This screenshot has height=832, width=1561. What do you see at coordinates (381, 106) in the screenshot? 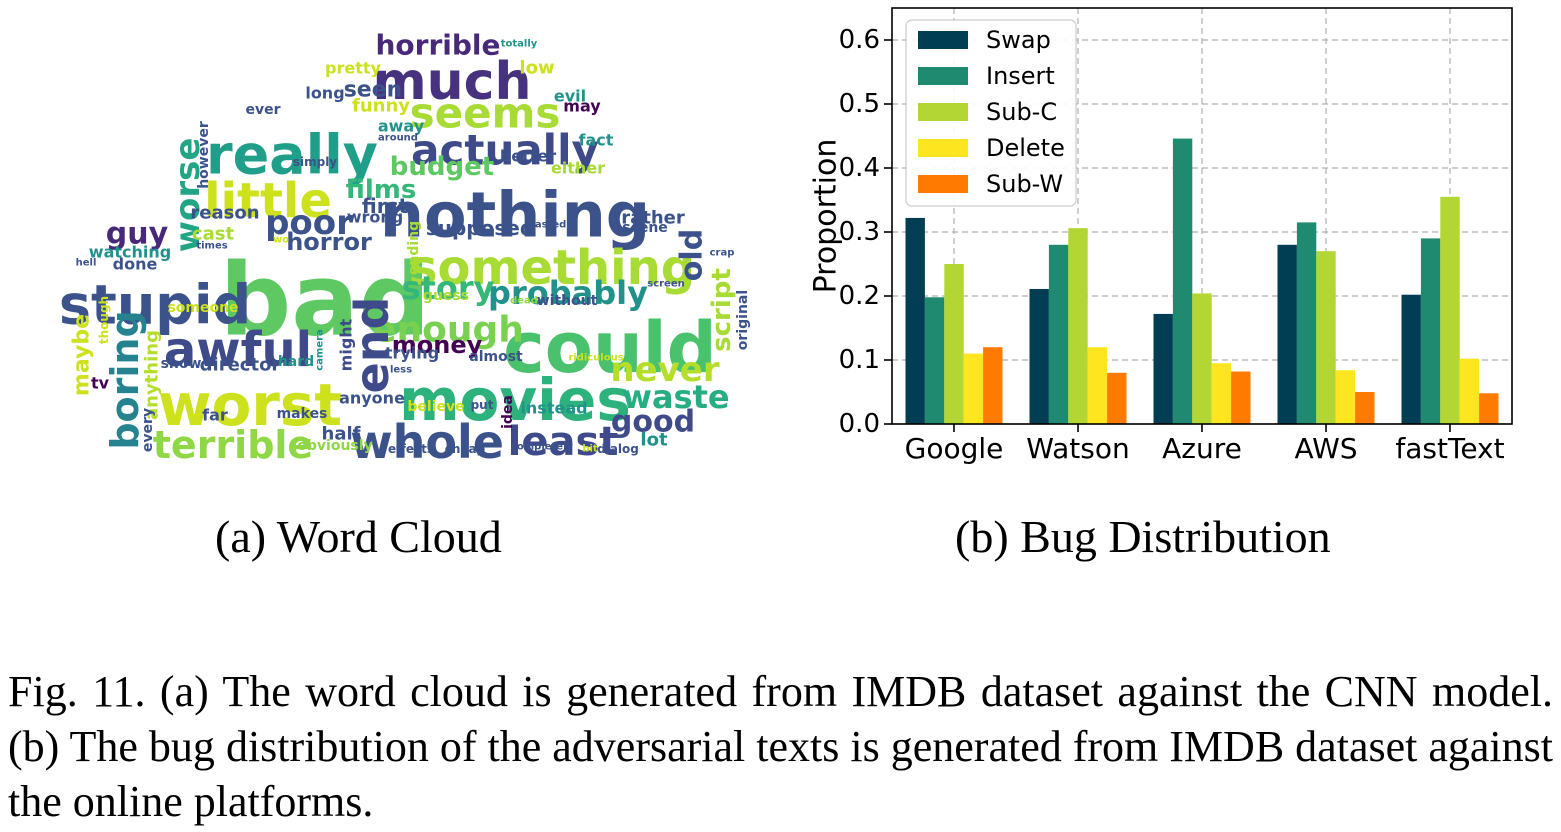
I see `word-cloud-word: funny` at bounding box center [381, 106].